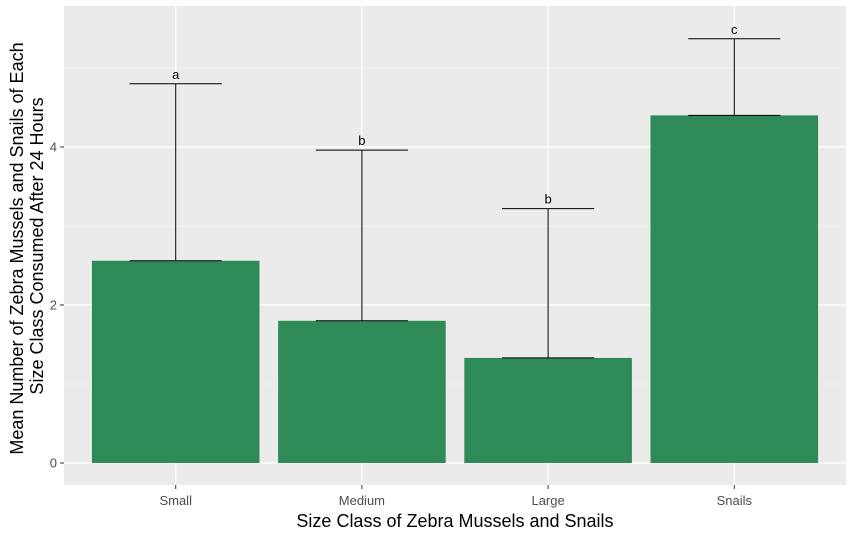  Describe the element at coordinates (175, 361) in the screenshot. I see `bar-small` at that location.